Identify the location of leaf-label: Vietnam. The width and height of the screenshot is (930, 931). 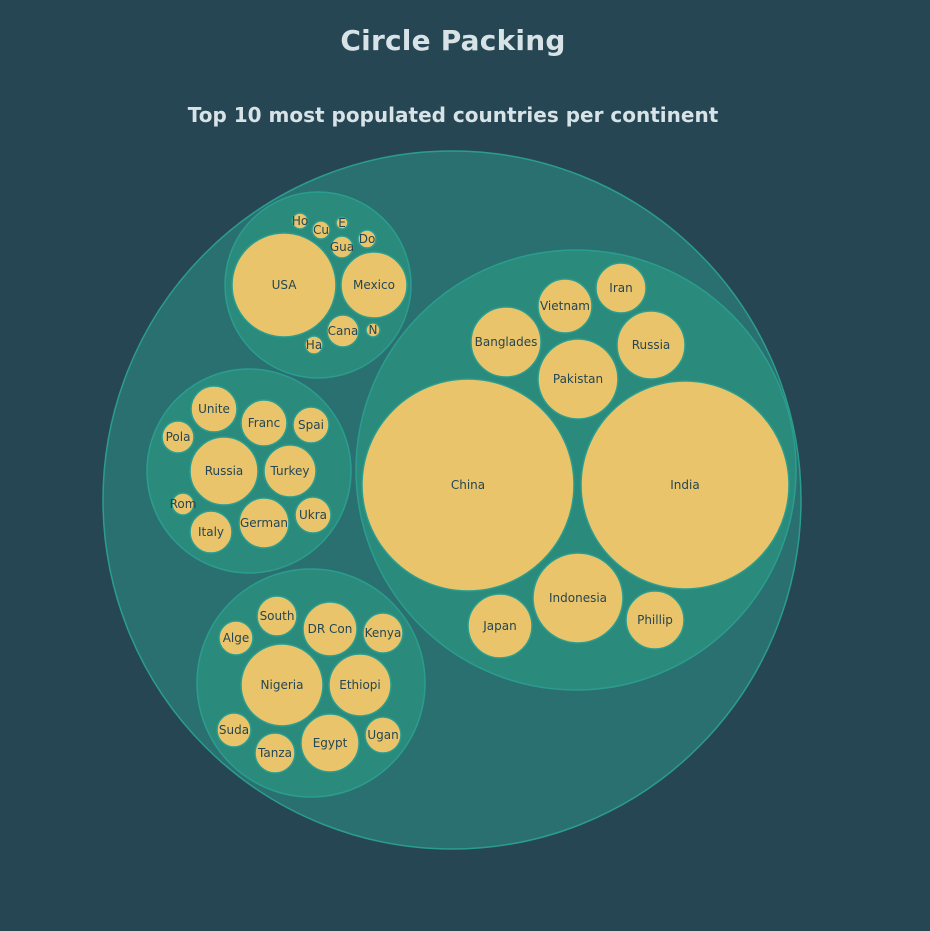
(565, 306).